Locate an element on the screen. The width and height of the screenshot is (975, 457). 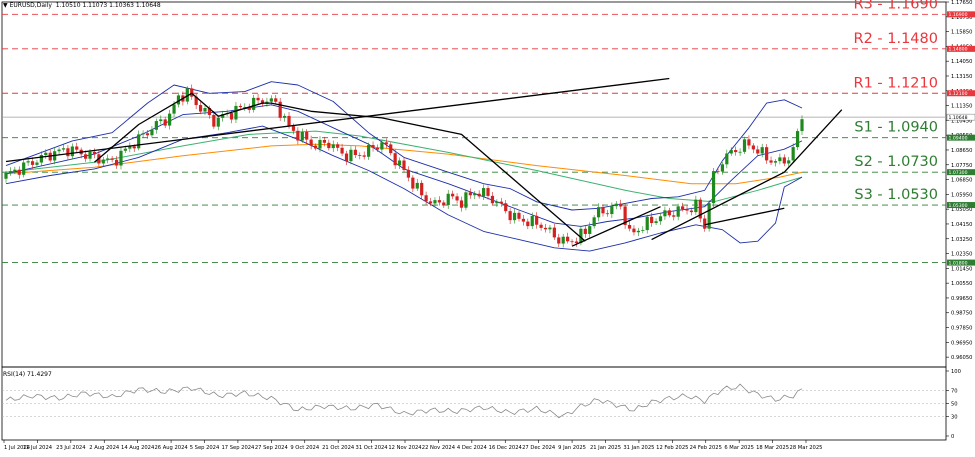
level-label-r3: R3 - 1.1690 is located at coordinates (896, 6).